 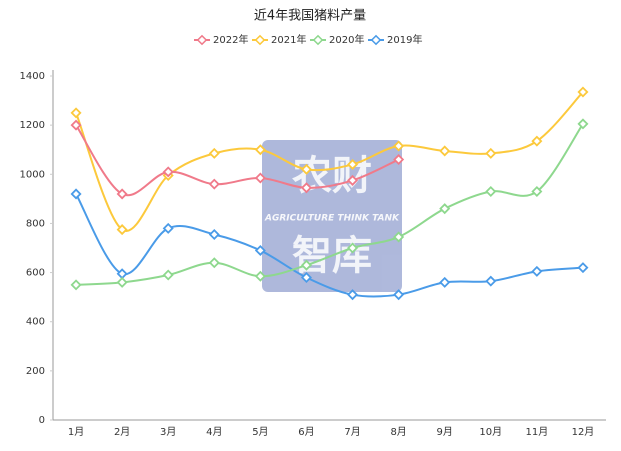 What do you see at coordinates (32, 76) in the screenshot?
I see `y-tick-label: 1400` at bounding box center [32, 76].